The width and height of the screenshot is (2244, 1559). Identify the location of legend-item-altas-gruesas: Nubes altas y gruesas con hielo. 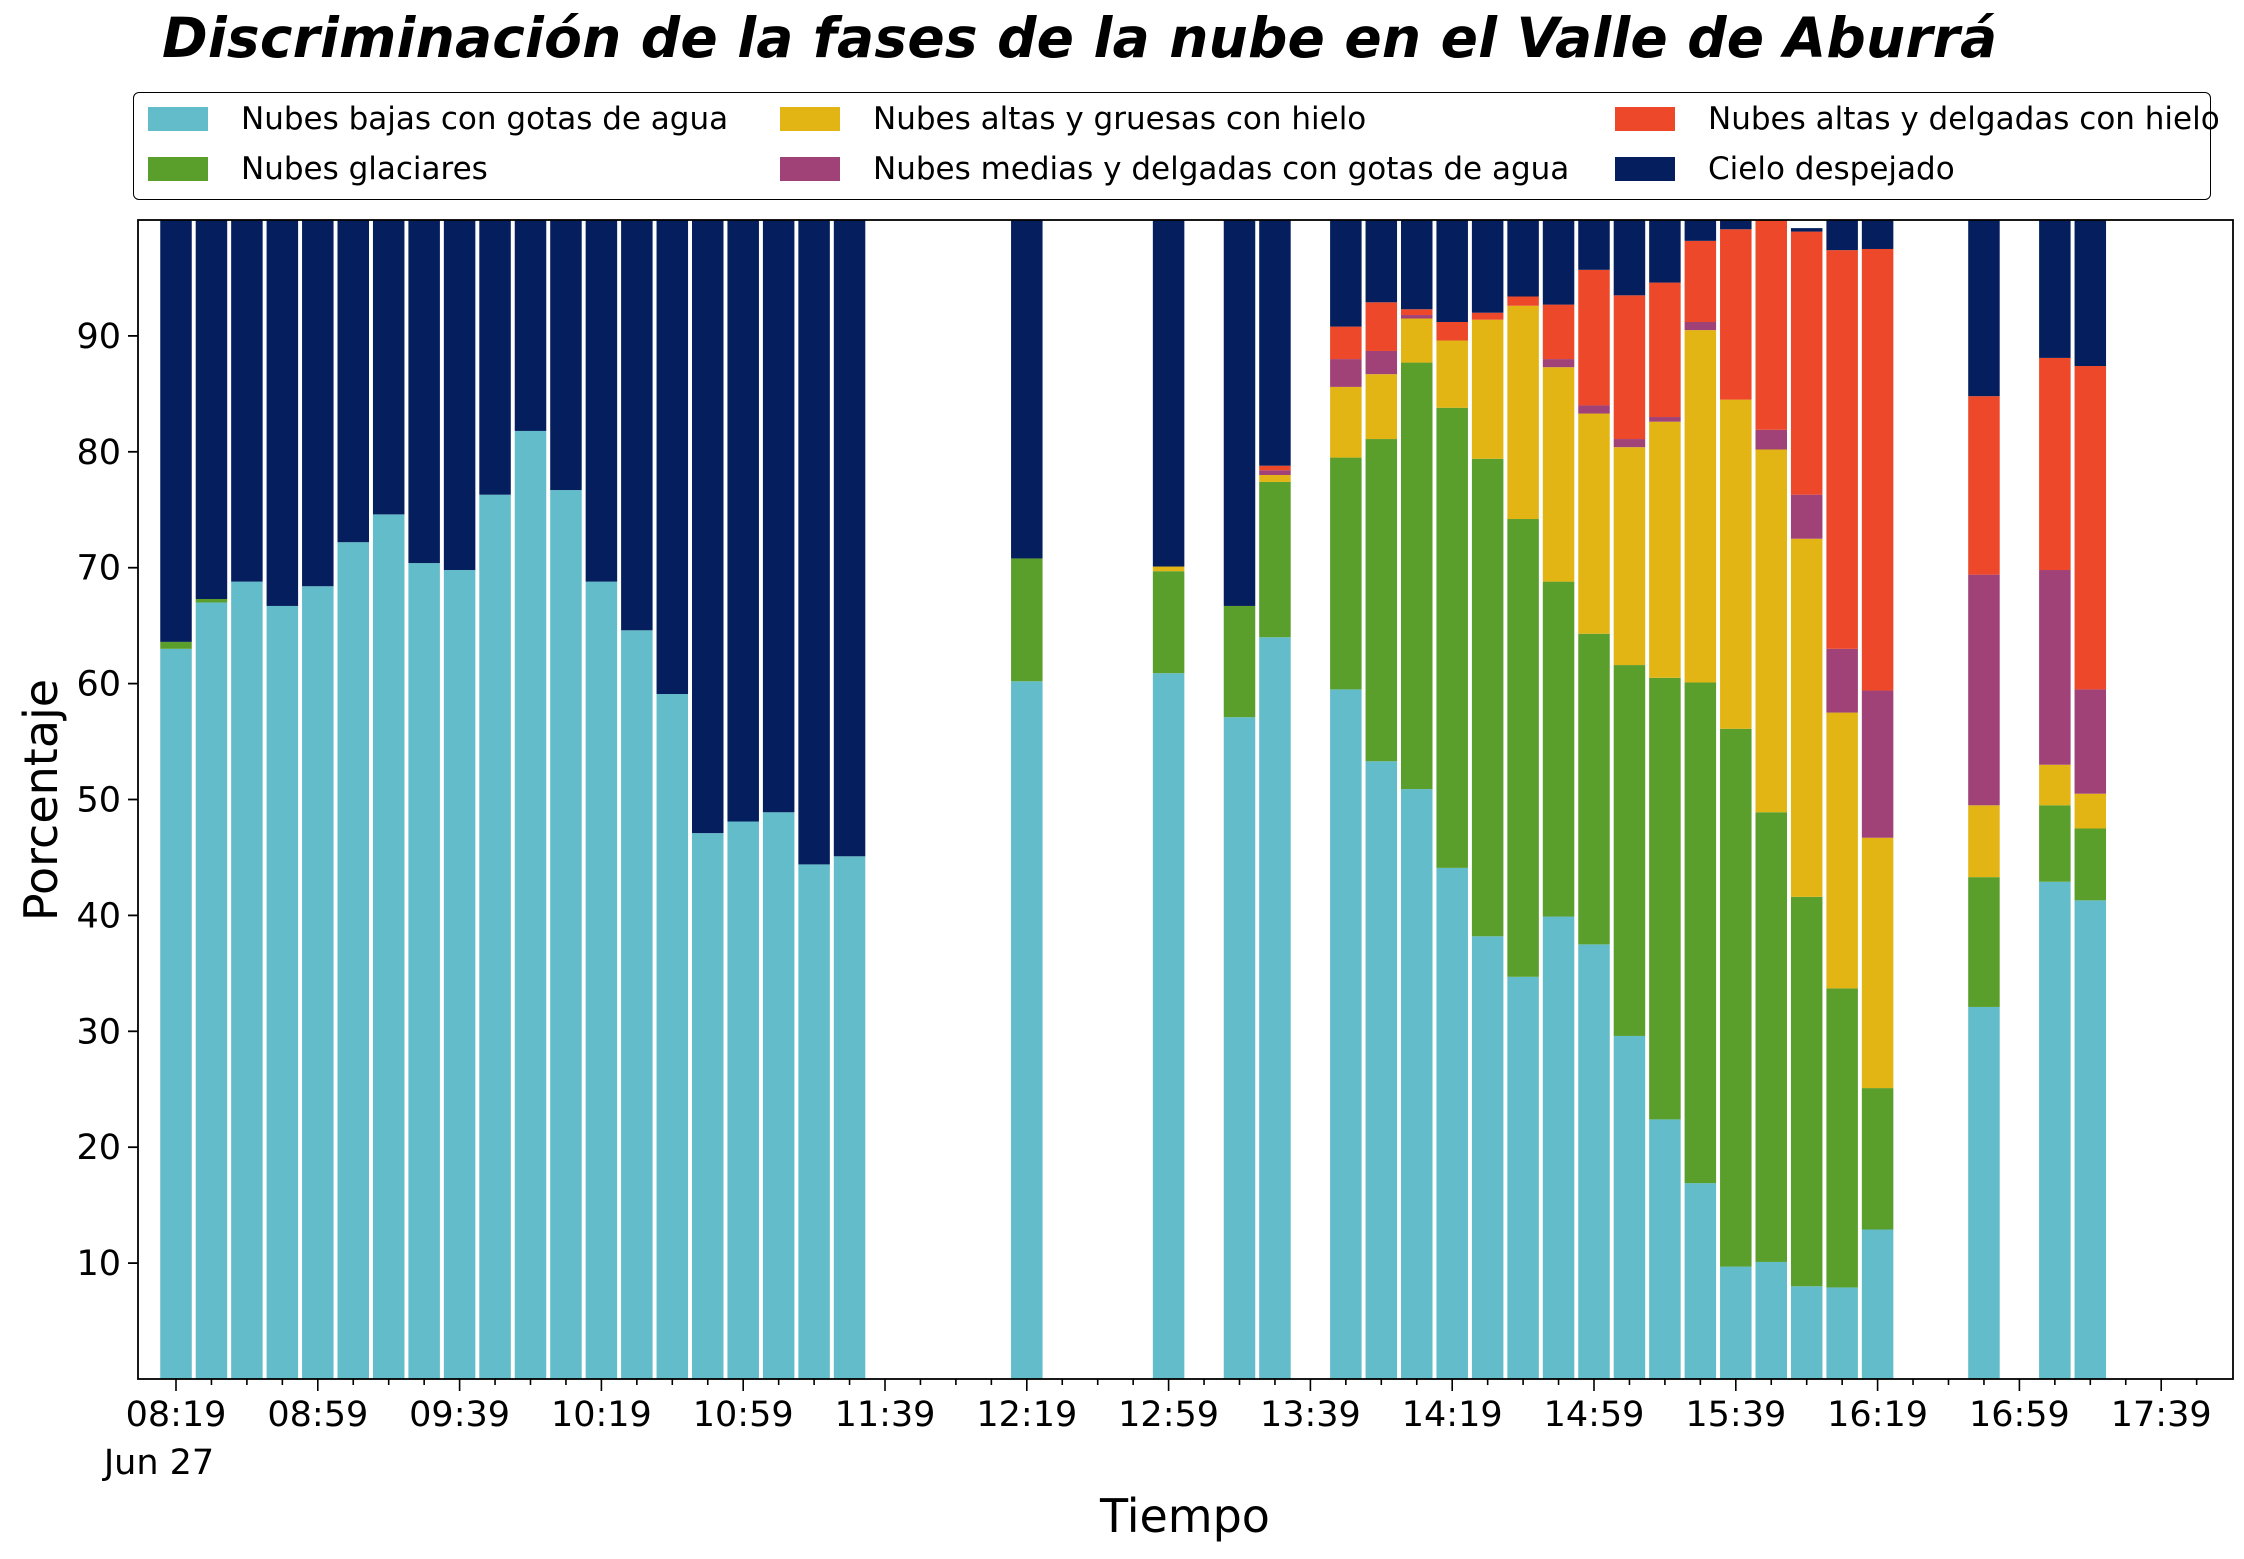
(1073, 119).